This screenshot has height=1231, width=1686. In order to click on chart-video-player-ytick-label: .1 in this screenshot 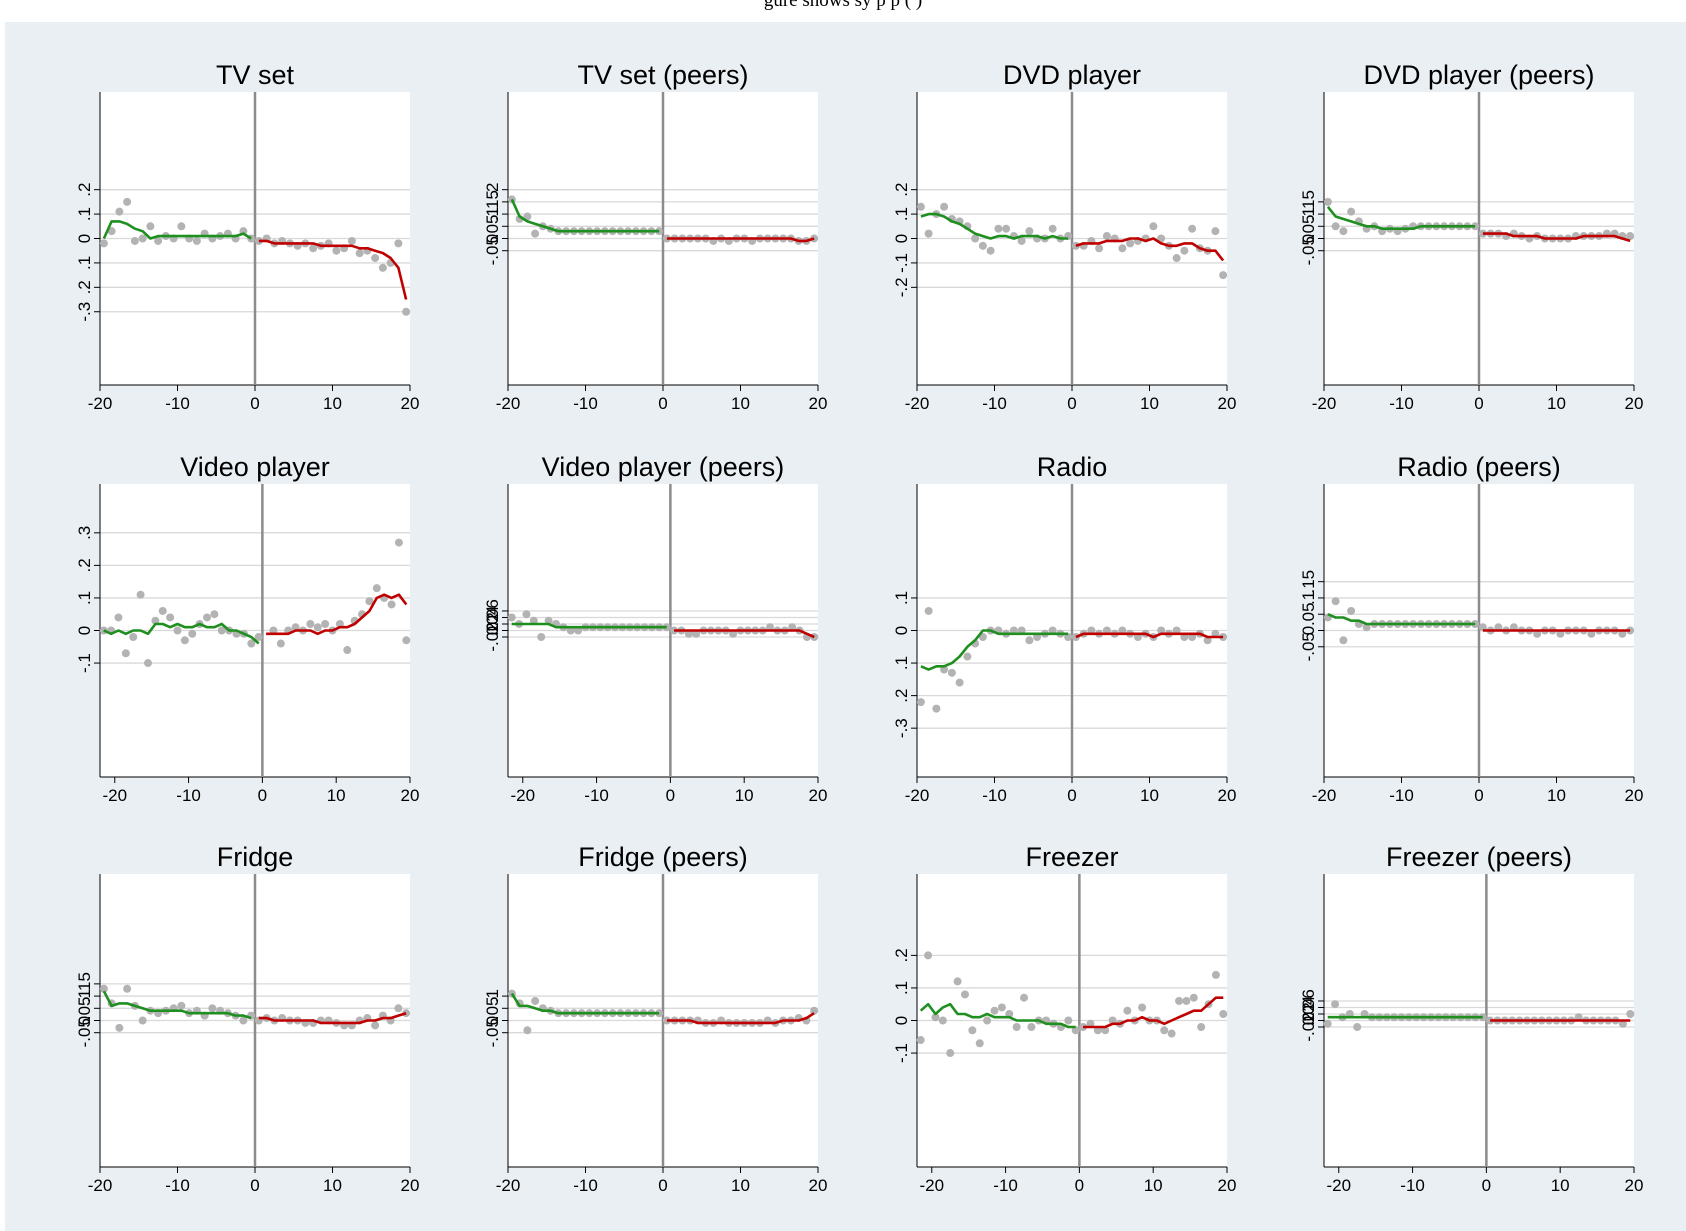, I will do `click(84, 598)`.